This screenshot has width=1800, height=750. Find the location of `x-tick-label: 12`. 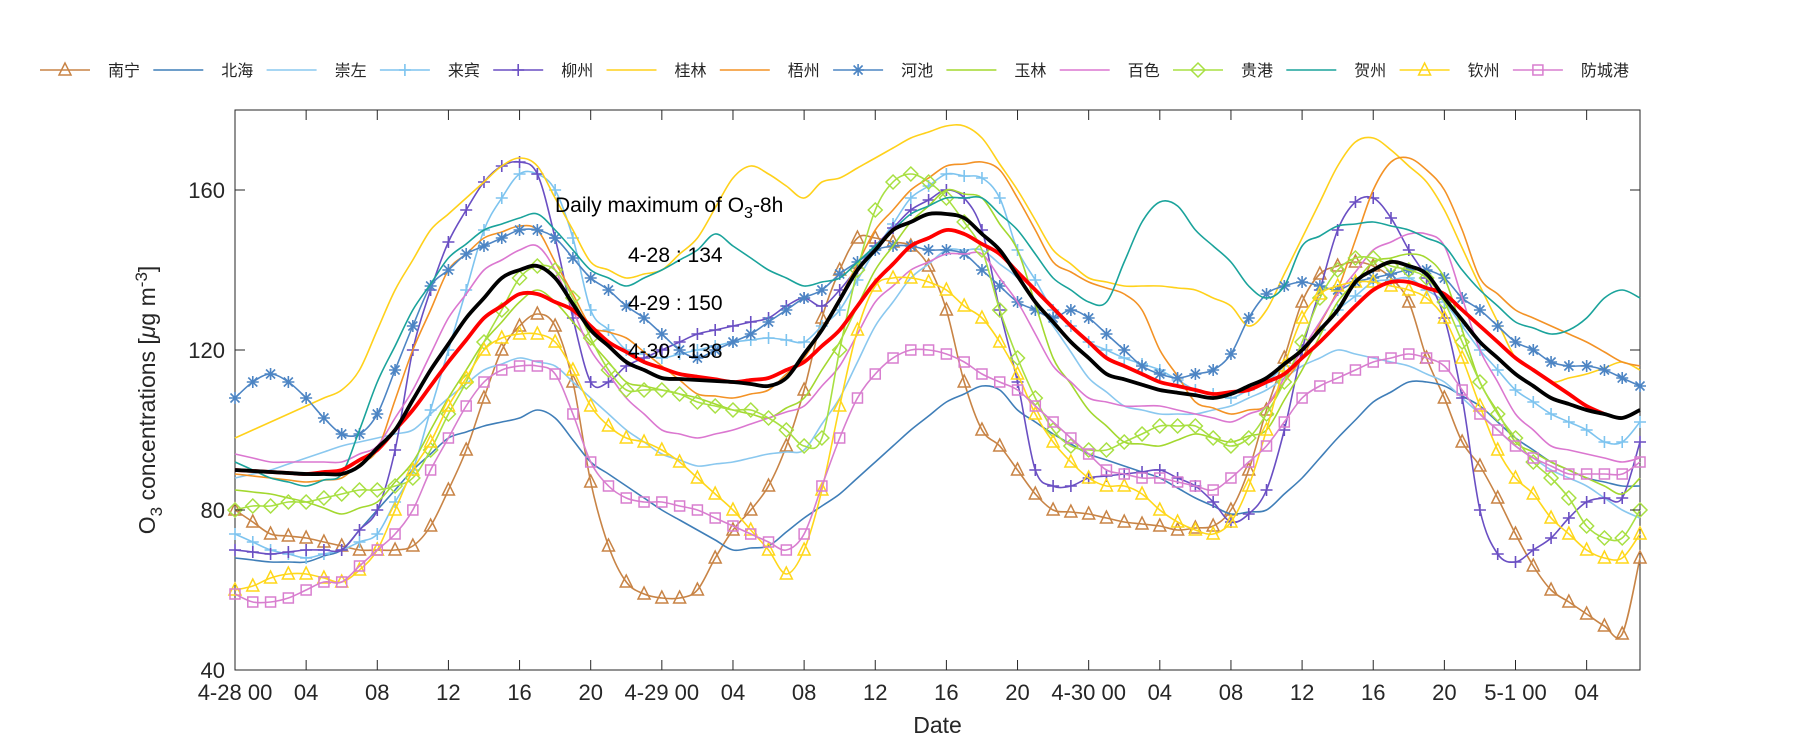

x-tick-label: 12 is located at coordinates (875, 692).